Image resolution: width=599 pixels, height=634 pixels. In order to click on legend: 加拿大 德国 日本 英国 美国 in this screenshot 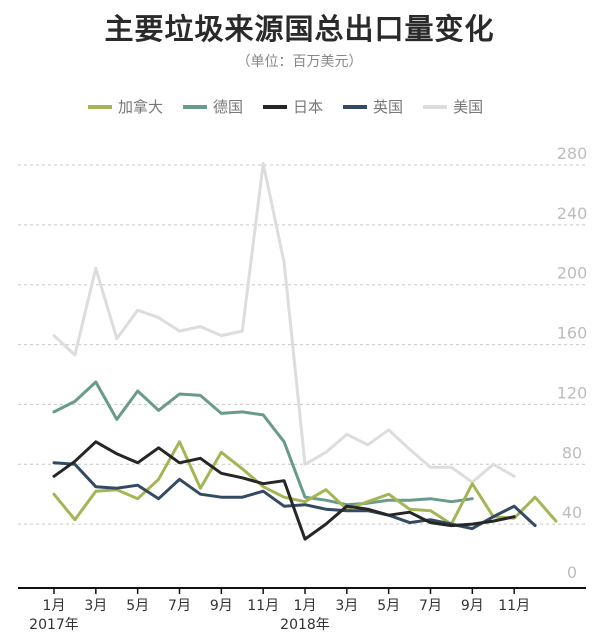, I will do `click(295, 106)`.